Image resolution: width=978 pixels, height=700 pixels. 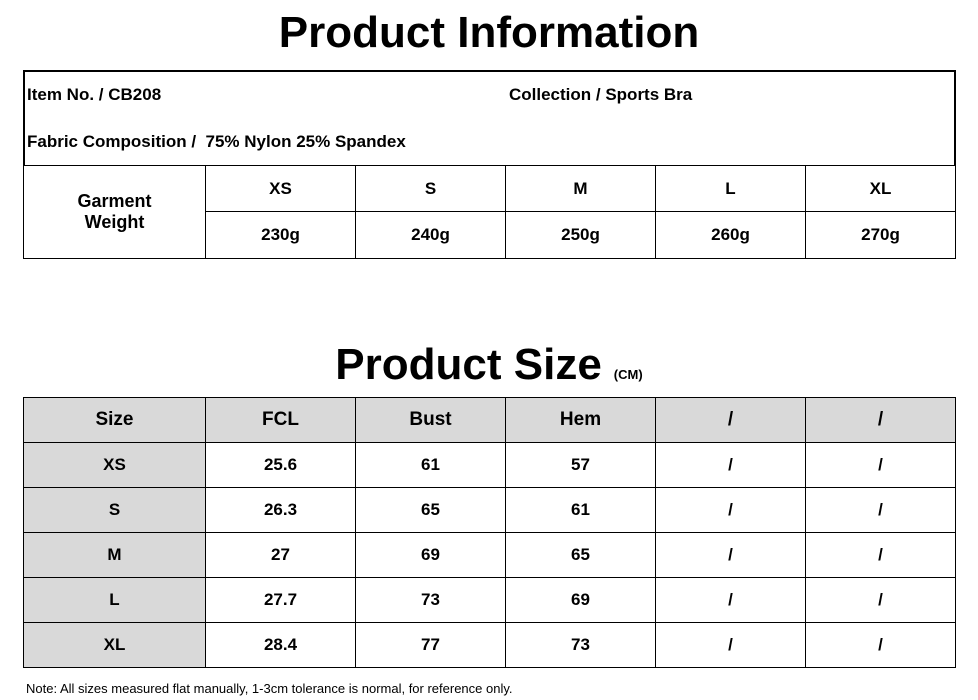 What do you see at coordinates (114, 555) in the screenshot?
I see `size-name: M` at bounding box center [114, 555].